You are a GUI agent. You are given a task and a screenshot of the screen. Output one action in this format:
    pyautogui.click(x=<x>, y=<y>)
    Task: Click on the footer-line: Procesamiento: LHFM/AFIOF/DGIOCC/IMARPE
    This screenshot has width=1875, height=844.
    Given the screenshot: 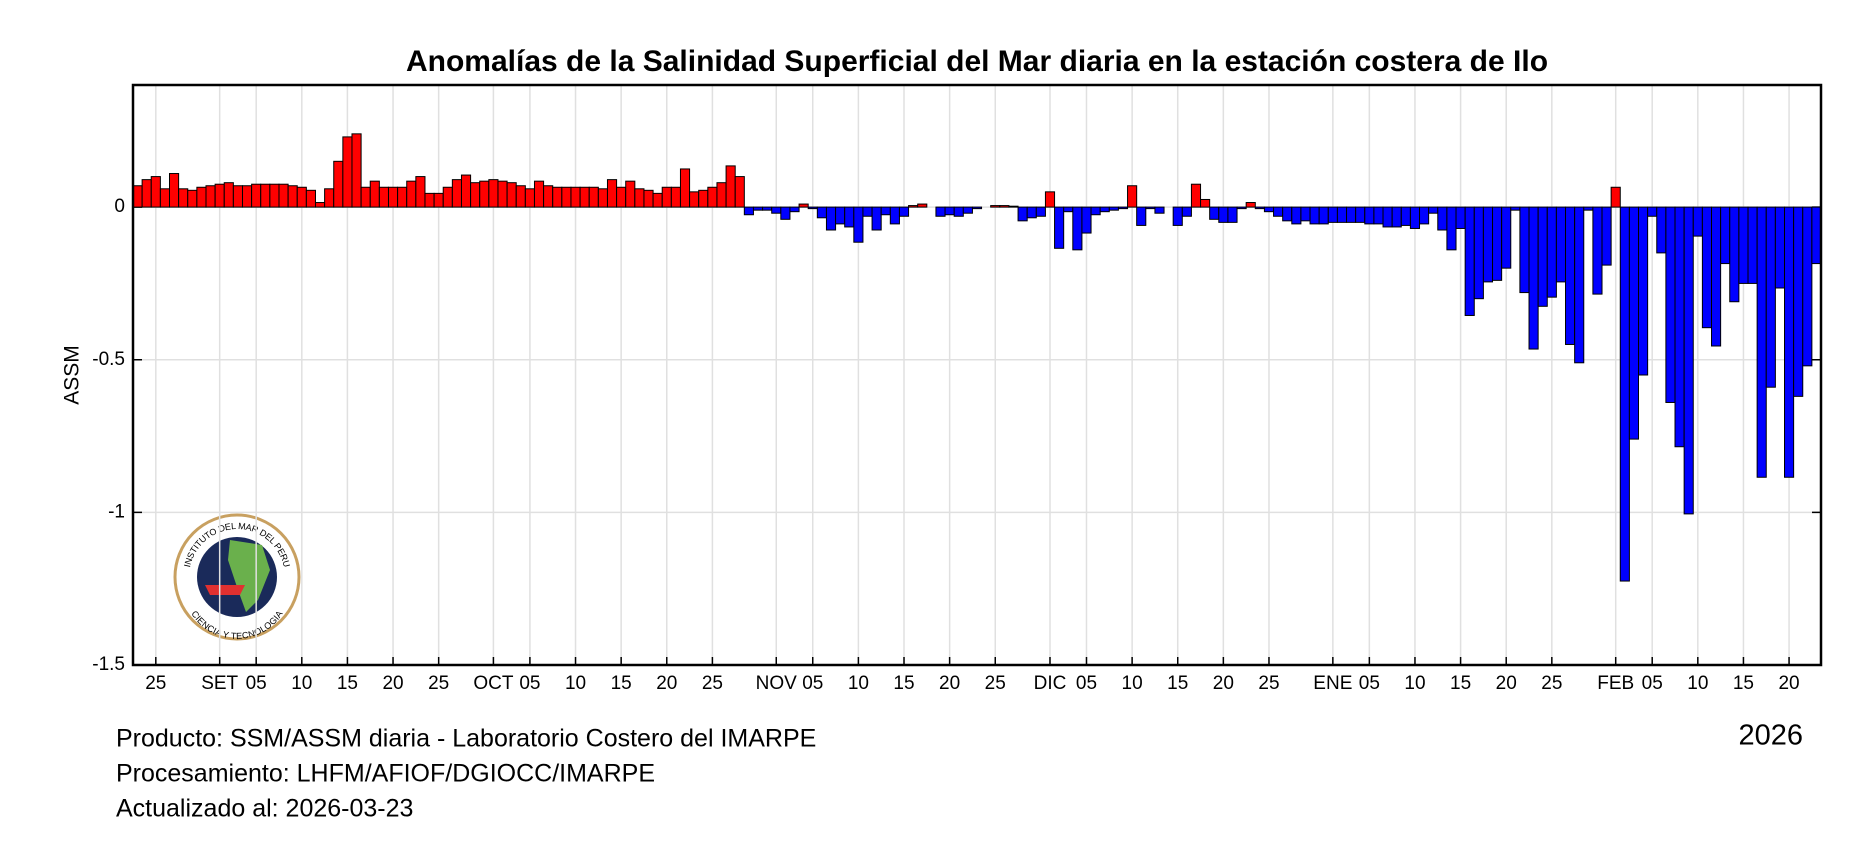 What is the action you would take?
    pyautogui.click(x=385, y=774)
    